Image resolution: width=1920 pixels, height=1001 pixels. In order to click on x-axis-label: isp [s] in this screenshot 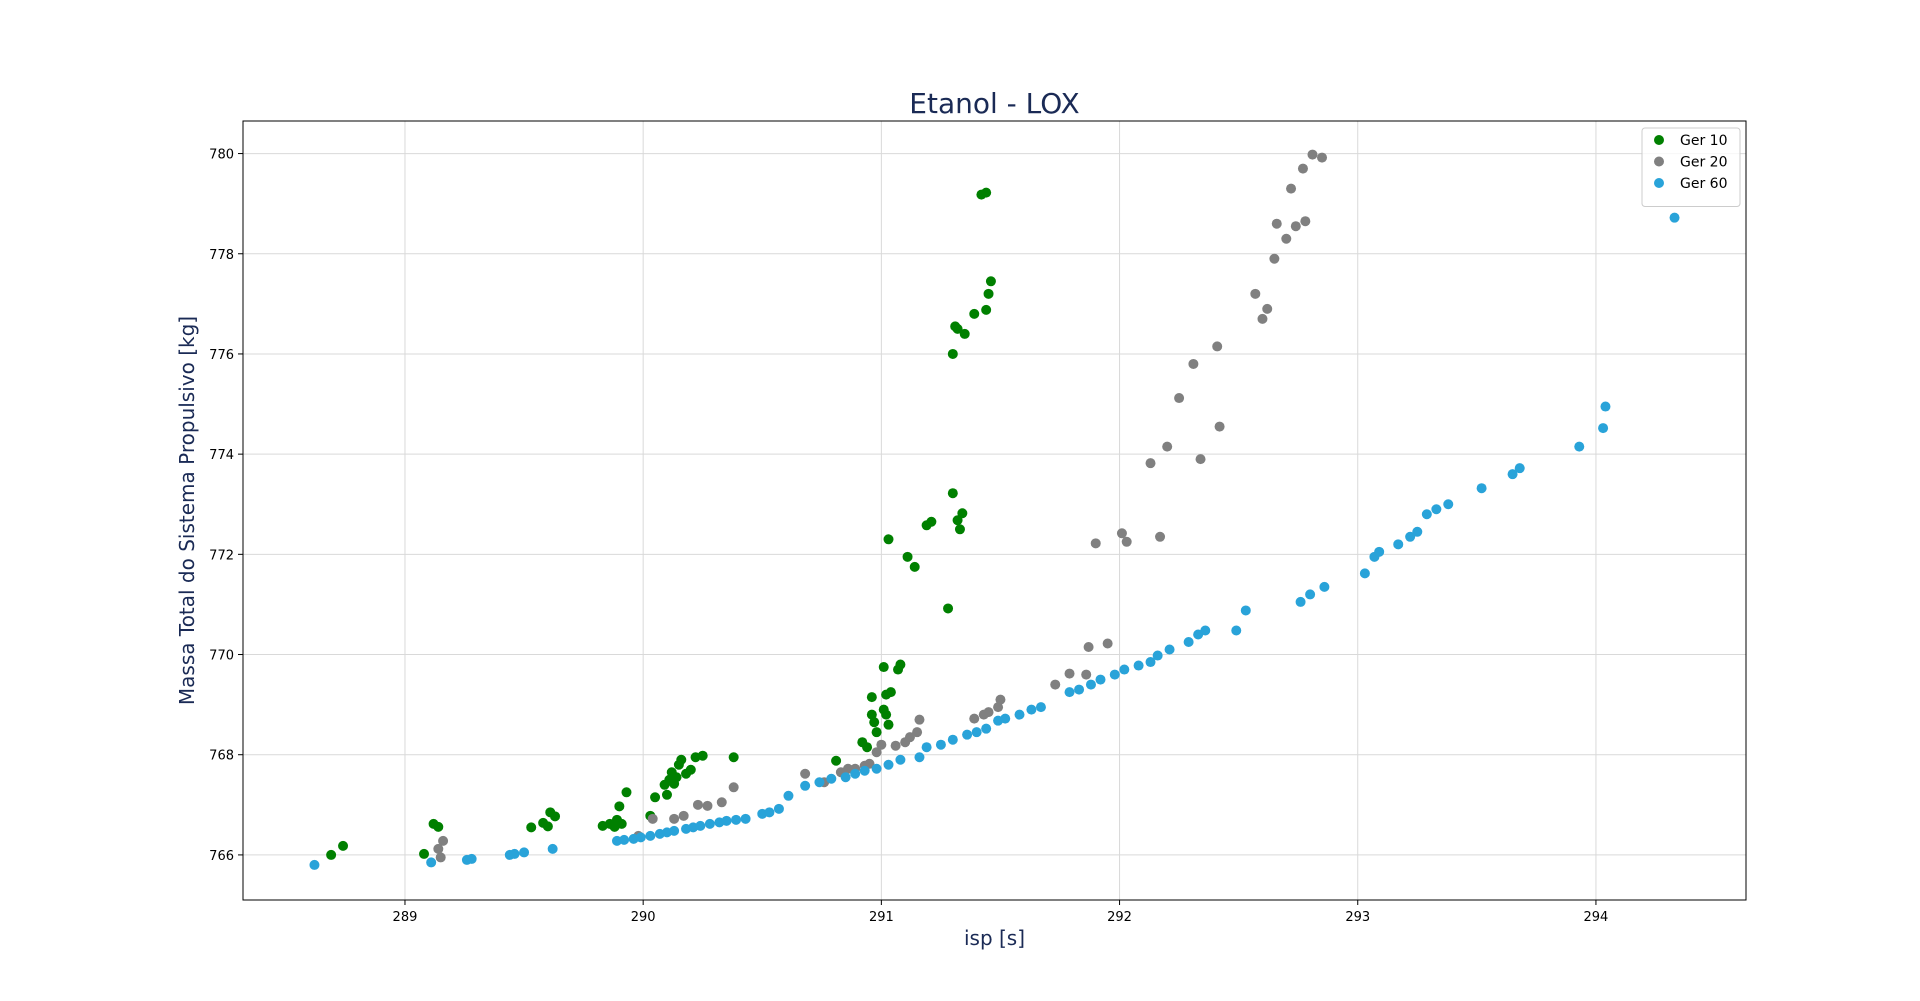, I will do `click(994, 938)`.